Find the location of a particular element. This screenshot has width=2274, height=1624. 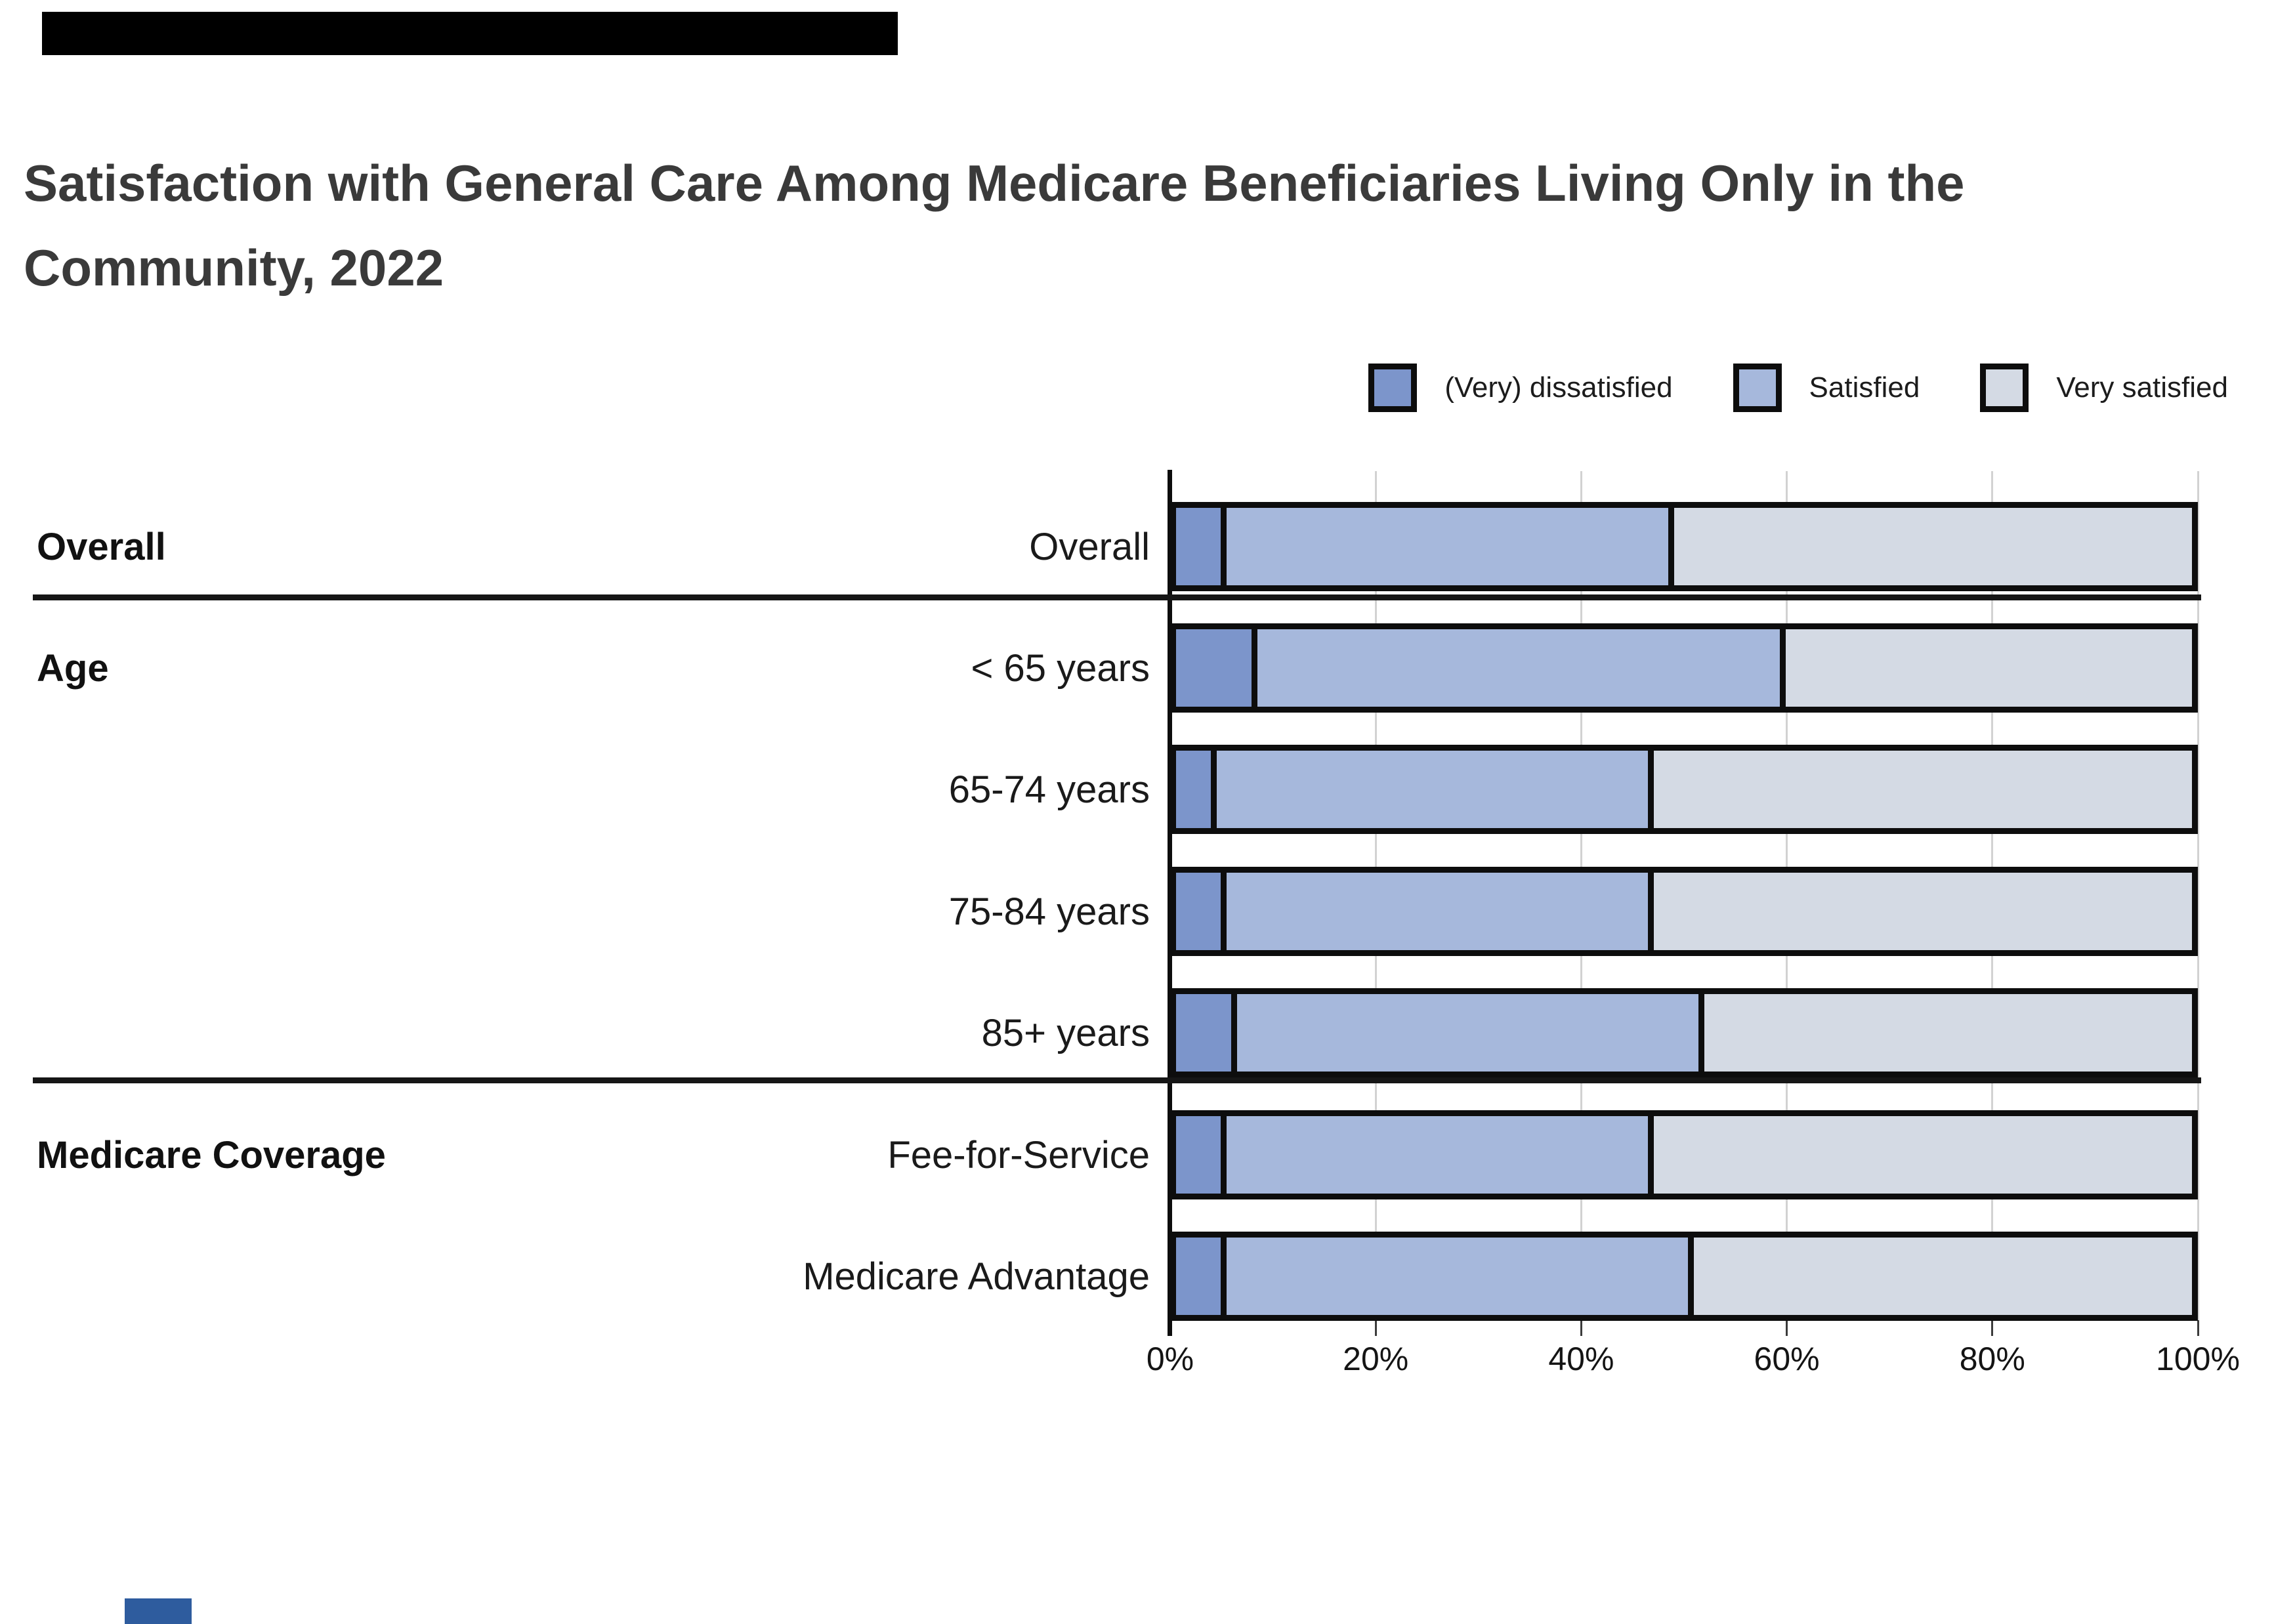

group-label: Overall is located at coordinates (101, 546).